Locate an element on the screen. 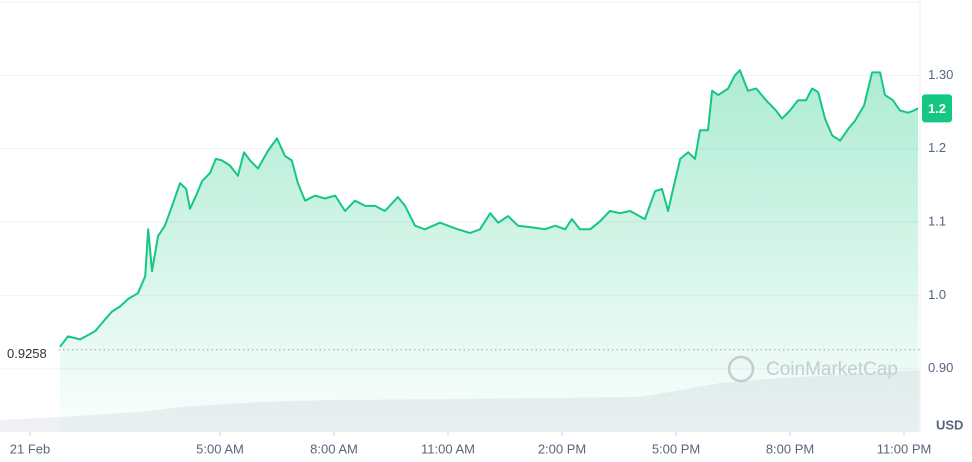  x-tick-label: 8:00 AM is located at coordinates (334, 448).